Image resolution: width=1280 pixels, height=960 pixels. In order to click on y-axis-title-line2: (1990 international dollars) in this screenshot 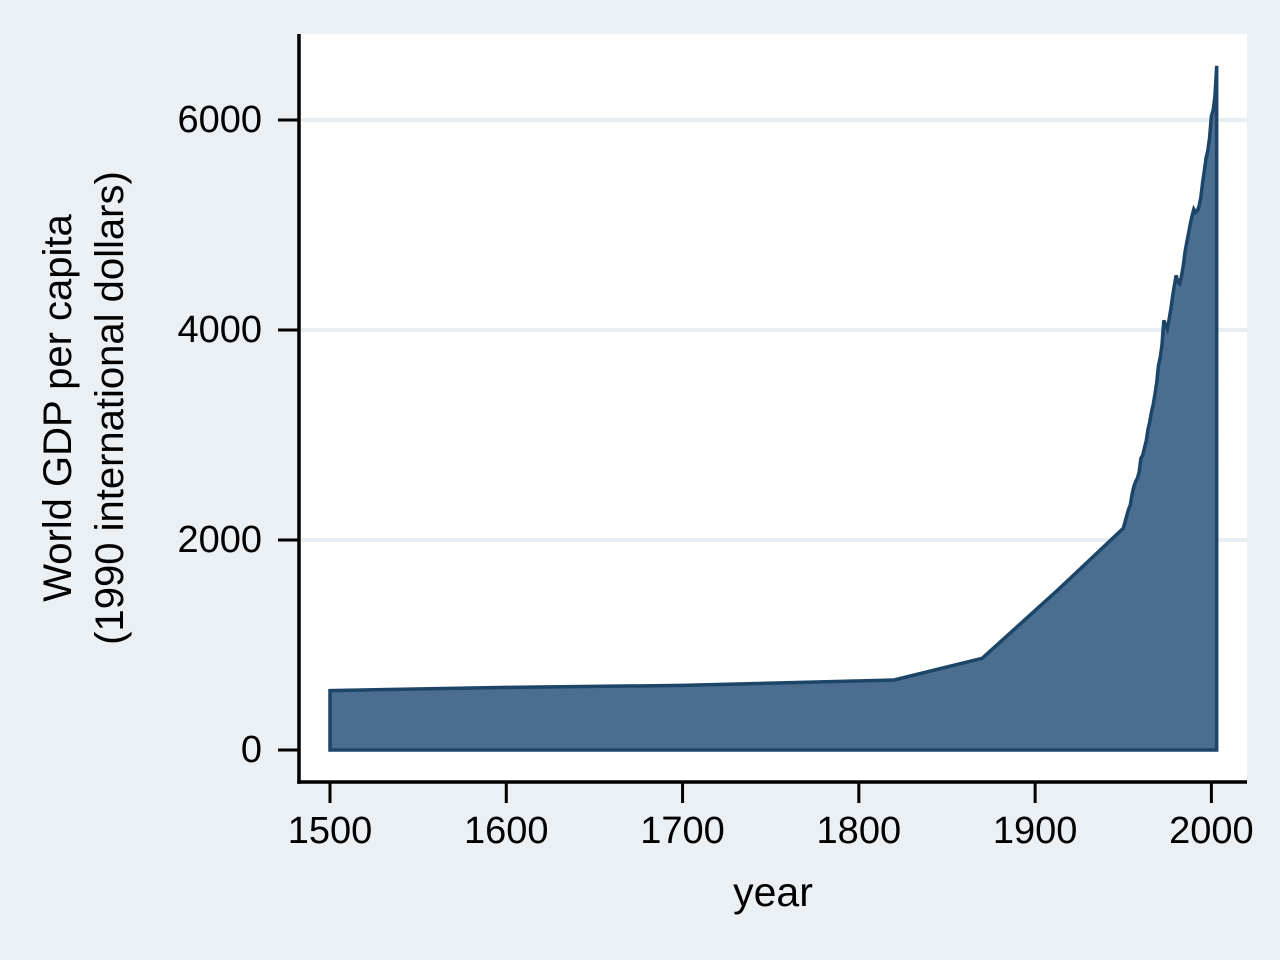, I will do `click(110, 408)`.